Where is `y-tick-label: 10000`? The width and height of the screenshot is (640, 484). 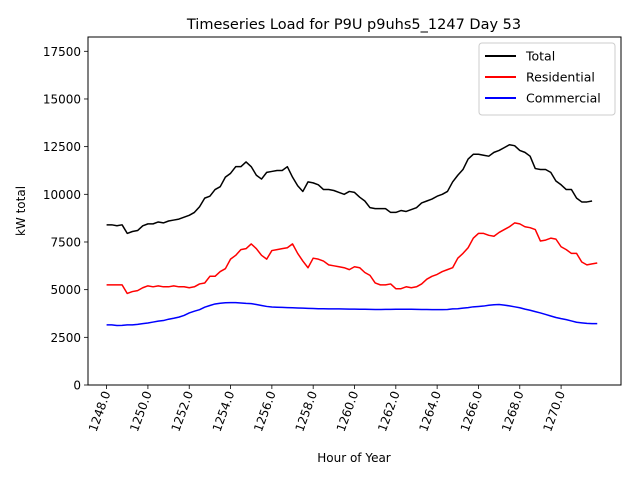 y-tick-label: 10000 is located at coordinates (62, 195).